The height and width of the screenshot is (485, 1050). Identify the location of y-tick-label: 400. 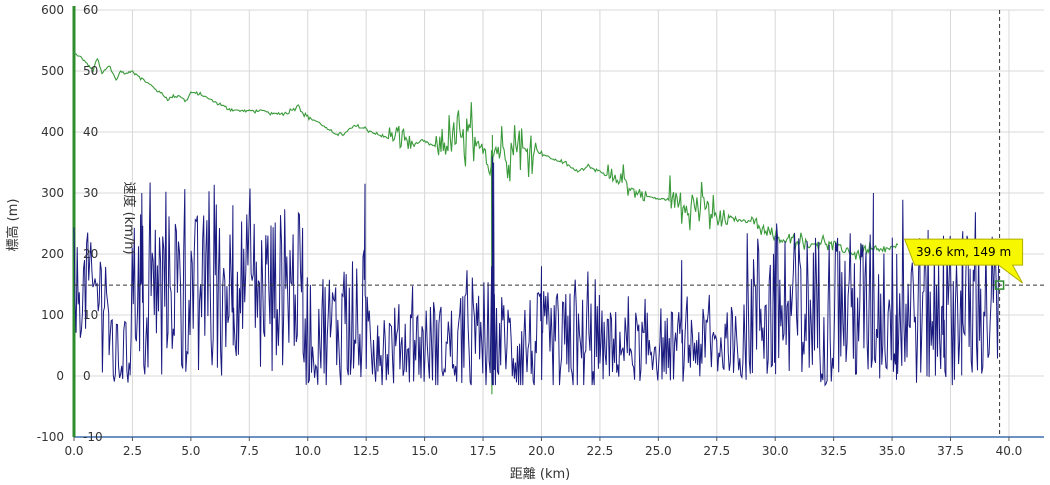
(52, 132).